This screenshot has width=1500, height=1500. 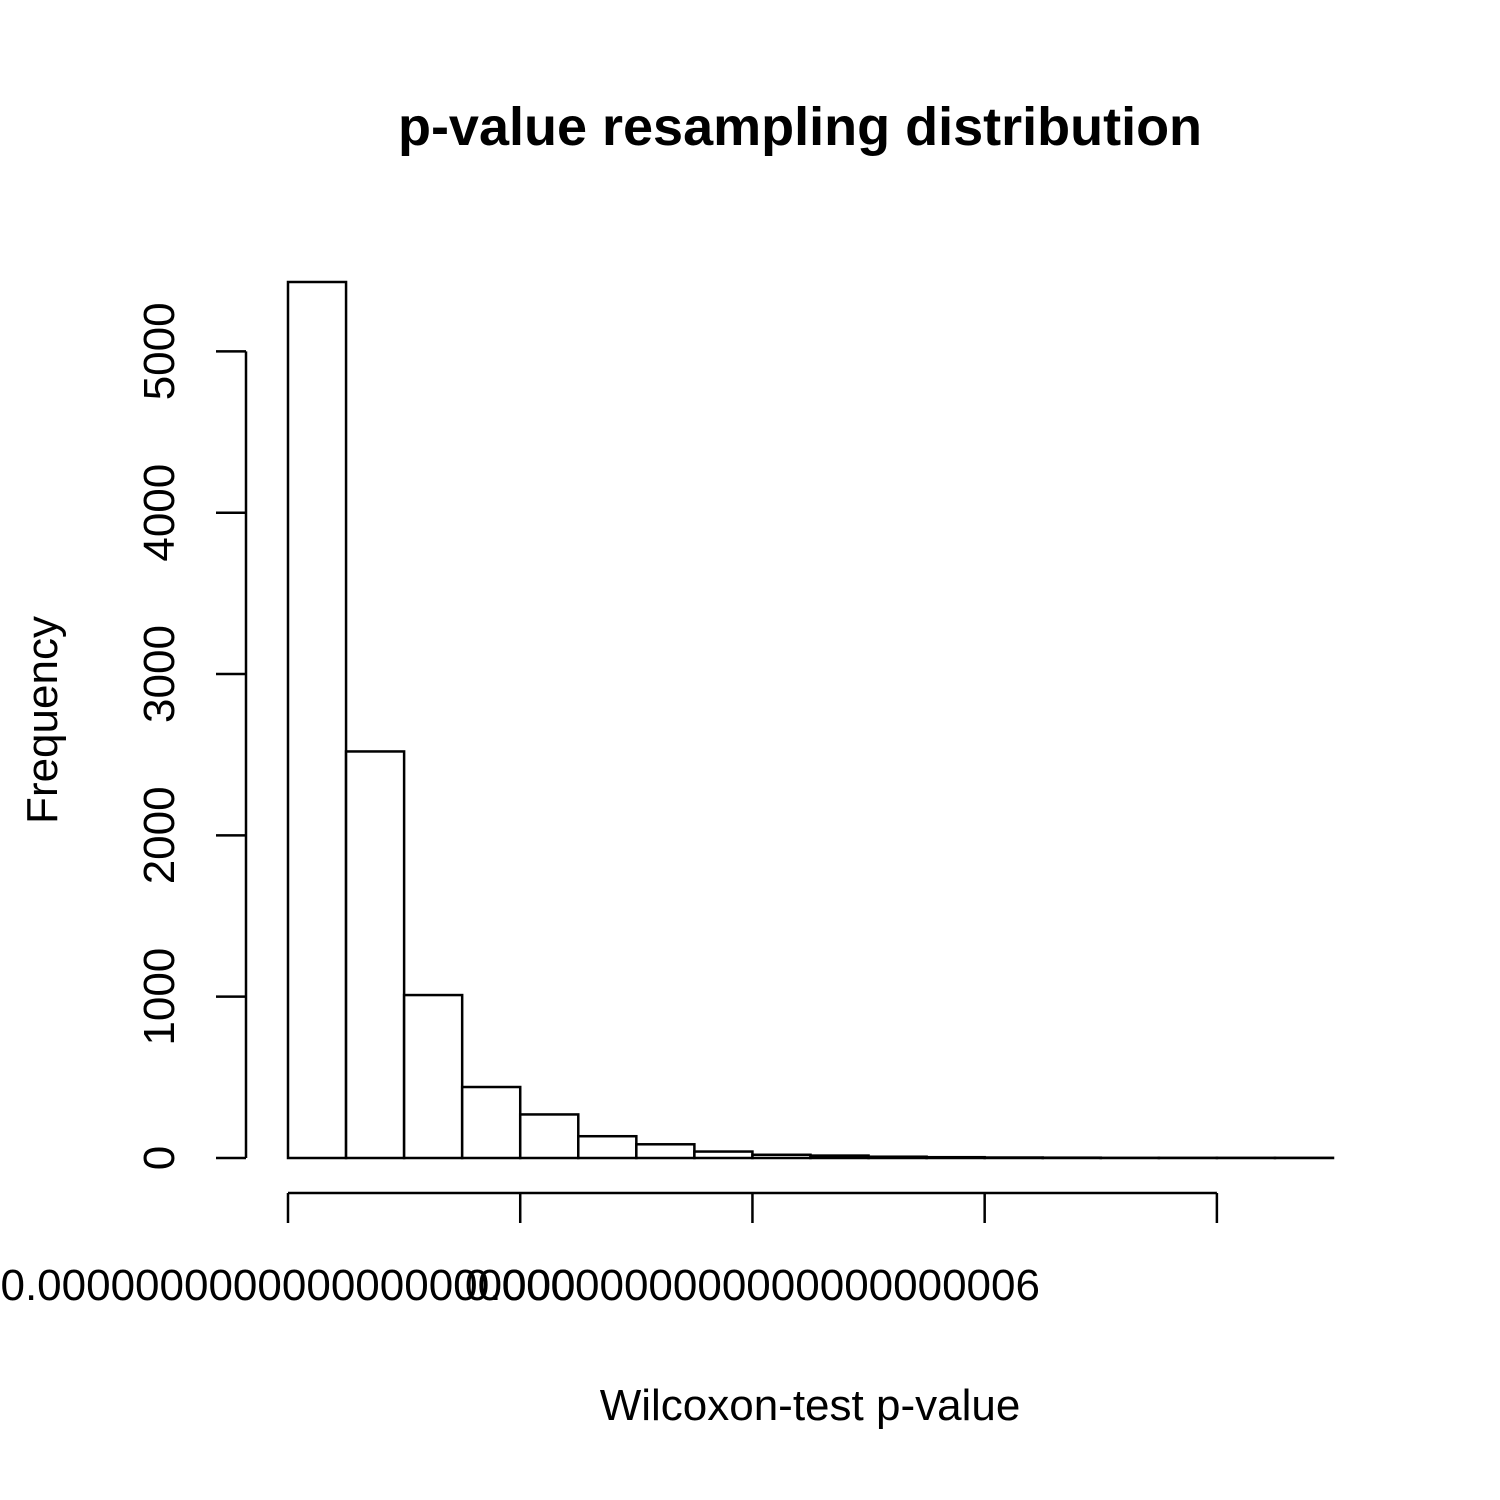 I want to click on y-axis-label: Frequency, so click(x=42, y=720).